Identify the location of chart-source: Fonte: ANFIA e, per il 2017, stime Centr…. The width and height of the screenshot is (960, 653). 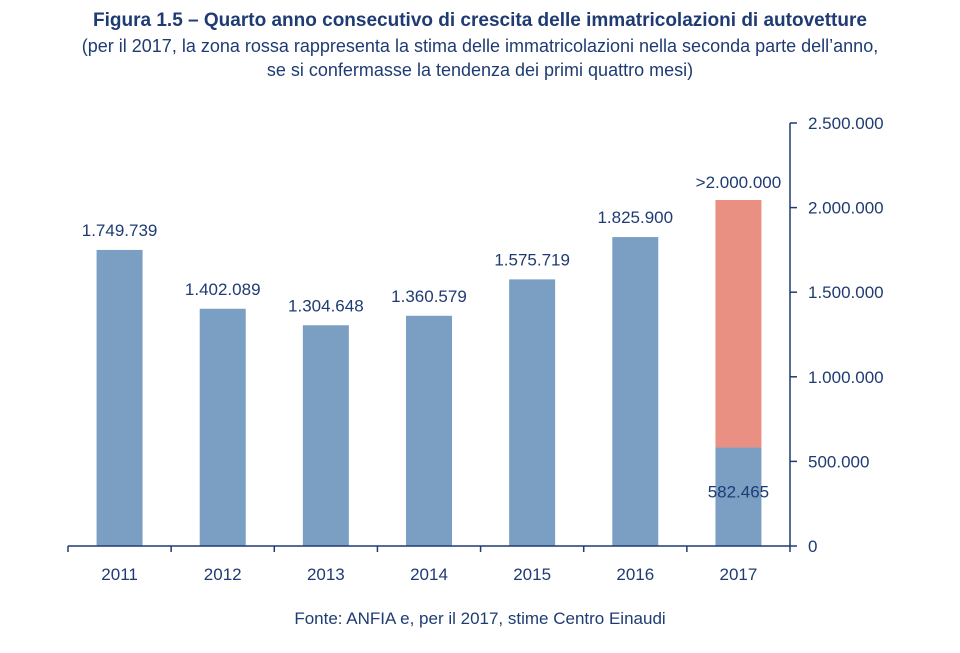
(480, 618).